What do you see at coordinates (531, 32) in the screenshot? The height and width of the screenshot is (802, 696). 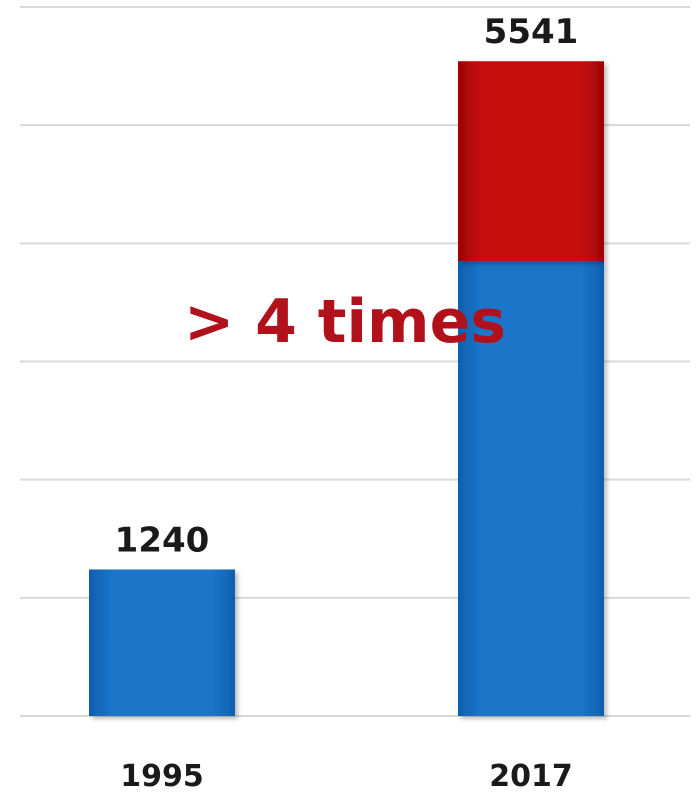 I see `data-label-2017: 5541` at bounding box center [531, 32].